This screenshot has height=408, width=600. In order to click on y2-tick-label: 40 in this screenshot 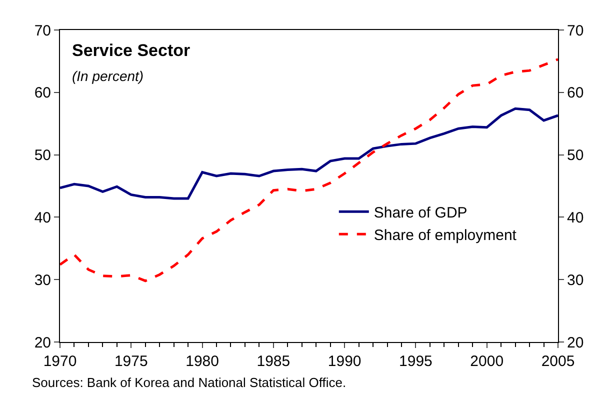, I will do `click(575, 217)`.